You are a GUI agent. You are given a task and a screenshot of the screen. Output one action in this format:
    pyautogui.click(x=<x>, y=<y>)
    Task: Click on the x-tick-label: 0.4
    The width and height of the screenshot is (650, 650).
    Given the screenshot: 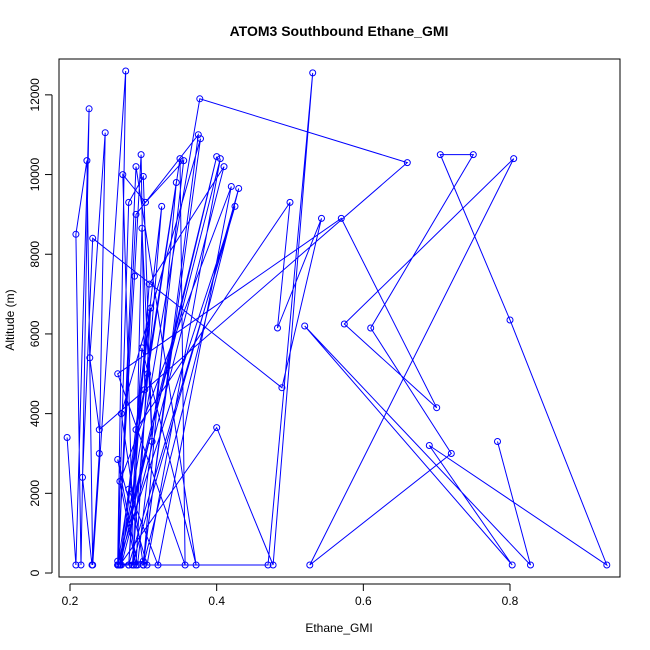 What is the action you would take?
    pyautogui.click(x=216, y=601)
    